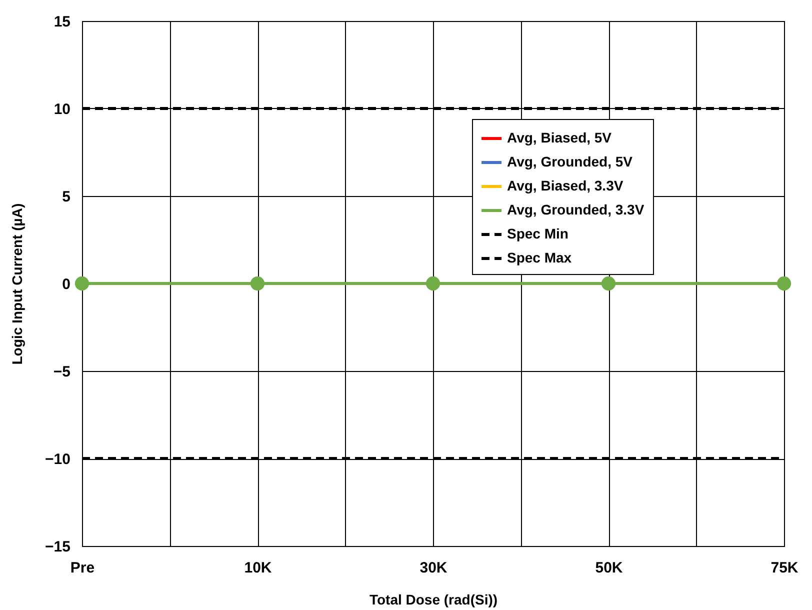 The height and width of the screenshot is (610, 812). I want to click on x-tick-label: 75K, so click(784, 568).